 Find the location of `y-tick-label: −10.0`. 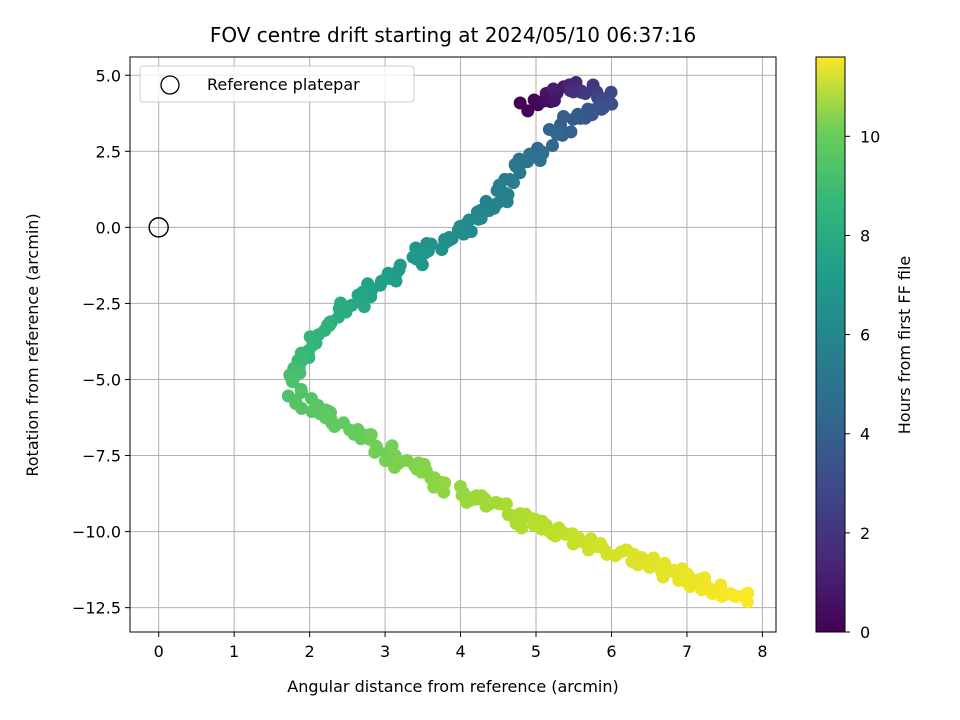

y-tick-label: −10.0 is located at coordinates (96, 532).